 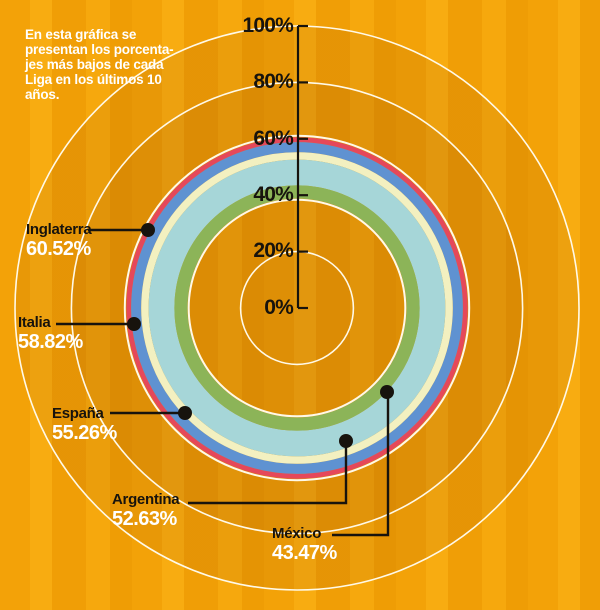 What do you see at coordinates (78, 413) in the screenshot?
I see `league-name: España` at bounding box center [78, 413].